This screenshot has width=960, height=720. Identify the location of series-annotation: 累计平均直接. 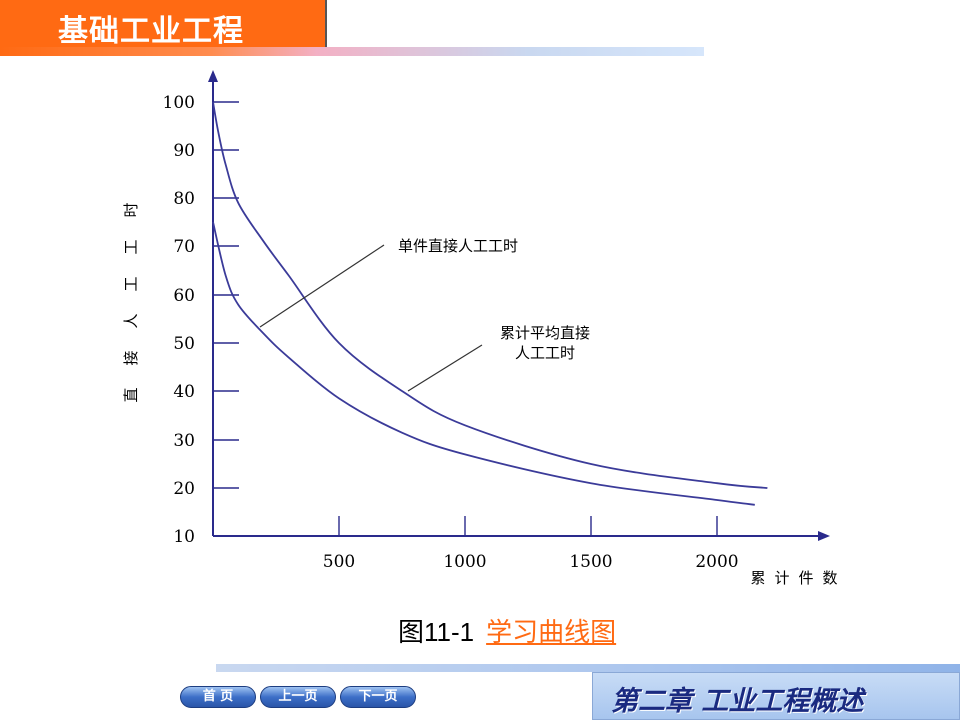
(545, 333).